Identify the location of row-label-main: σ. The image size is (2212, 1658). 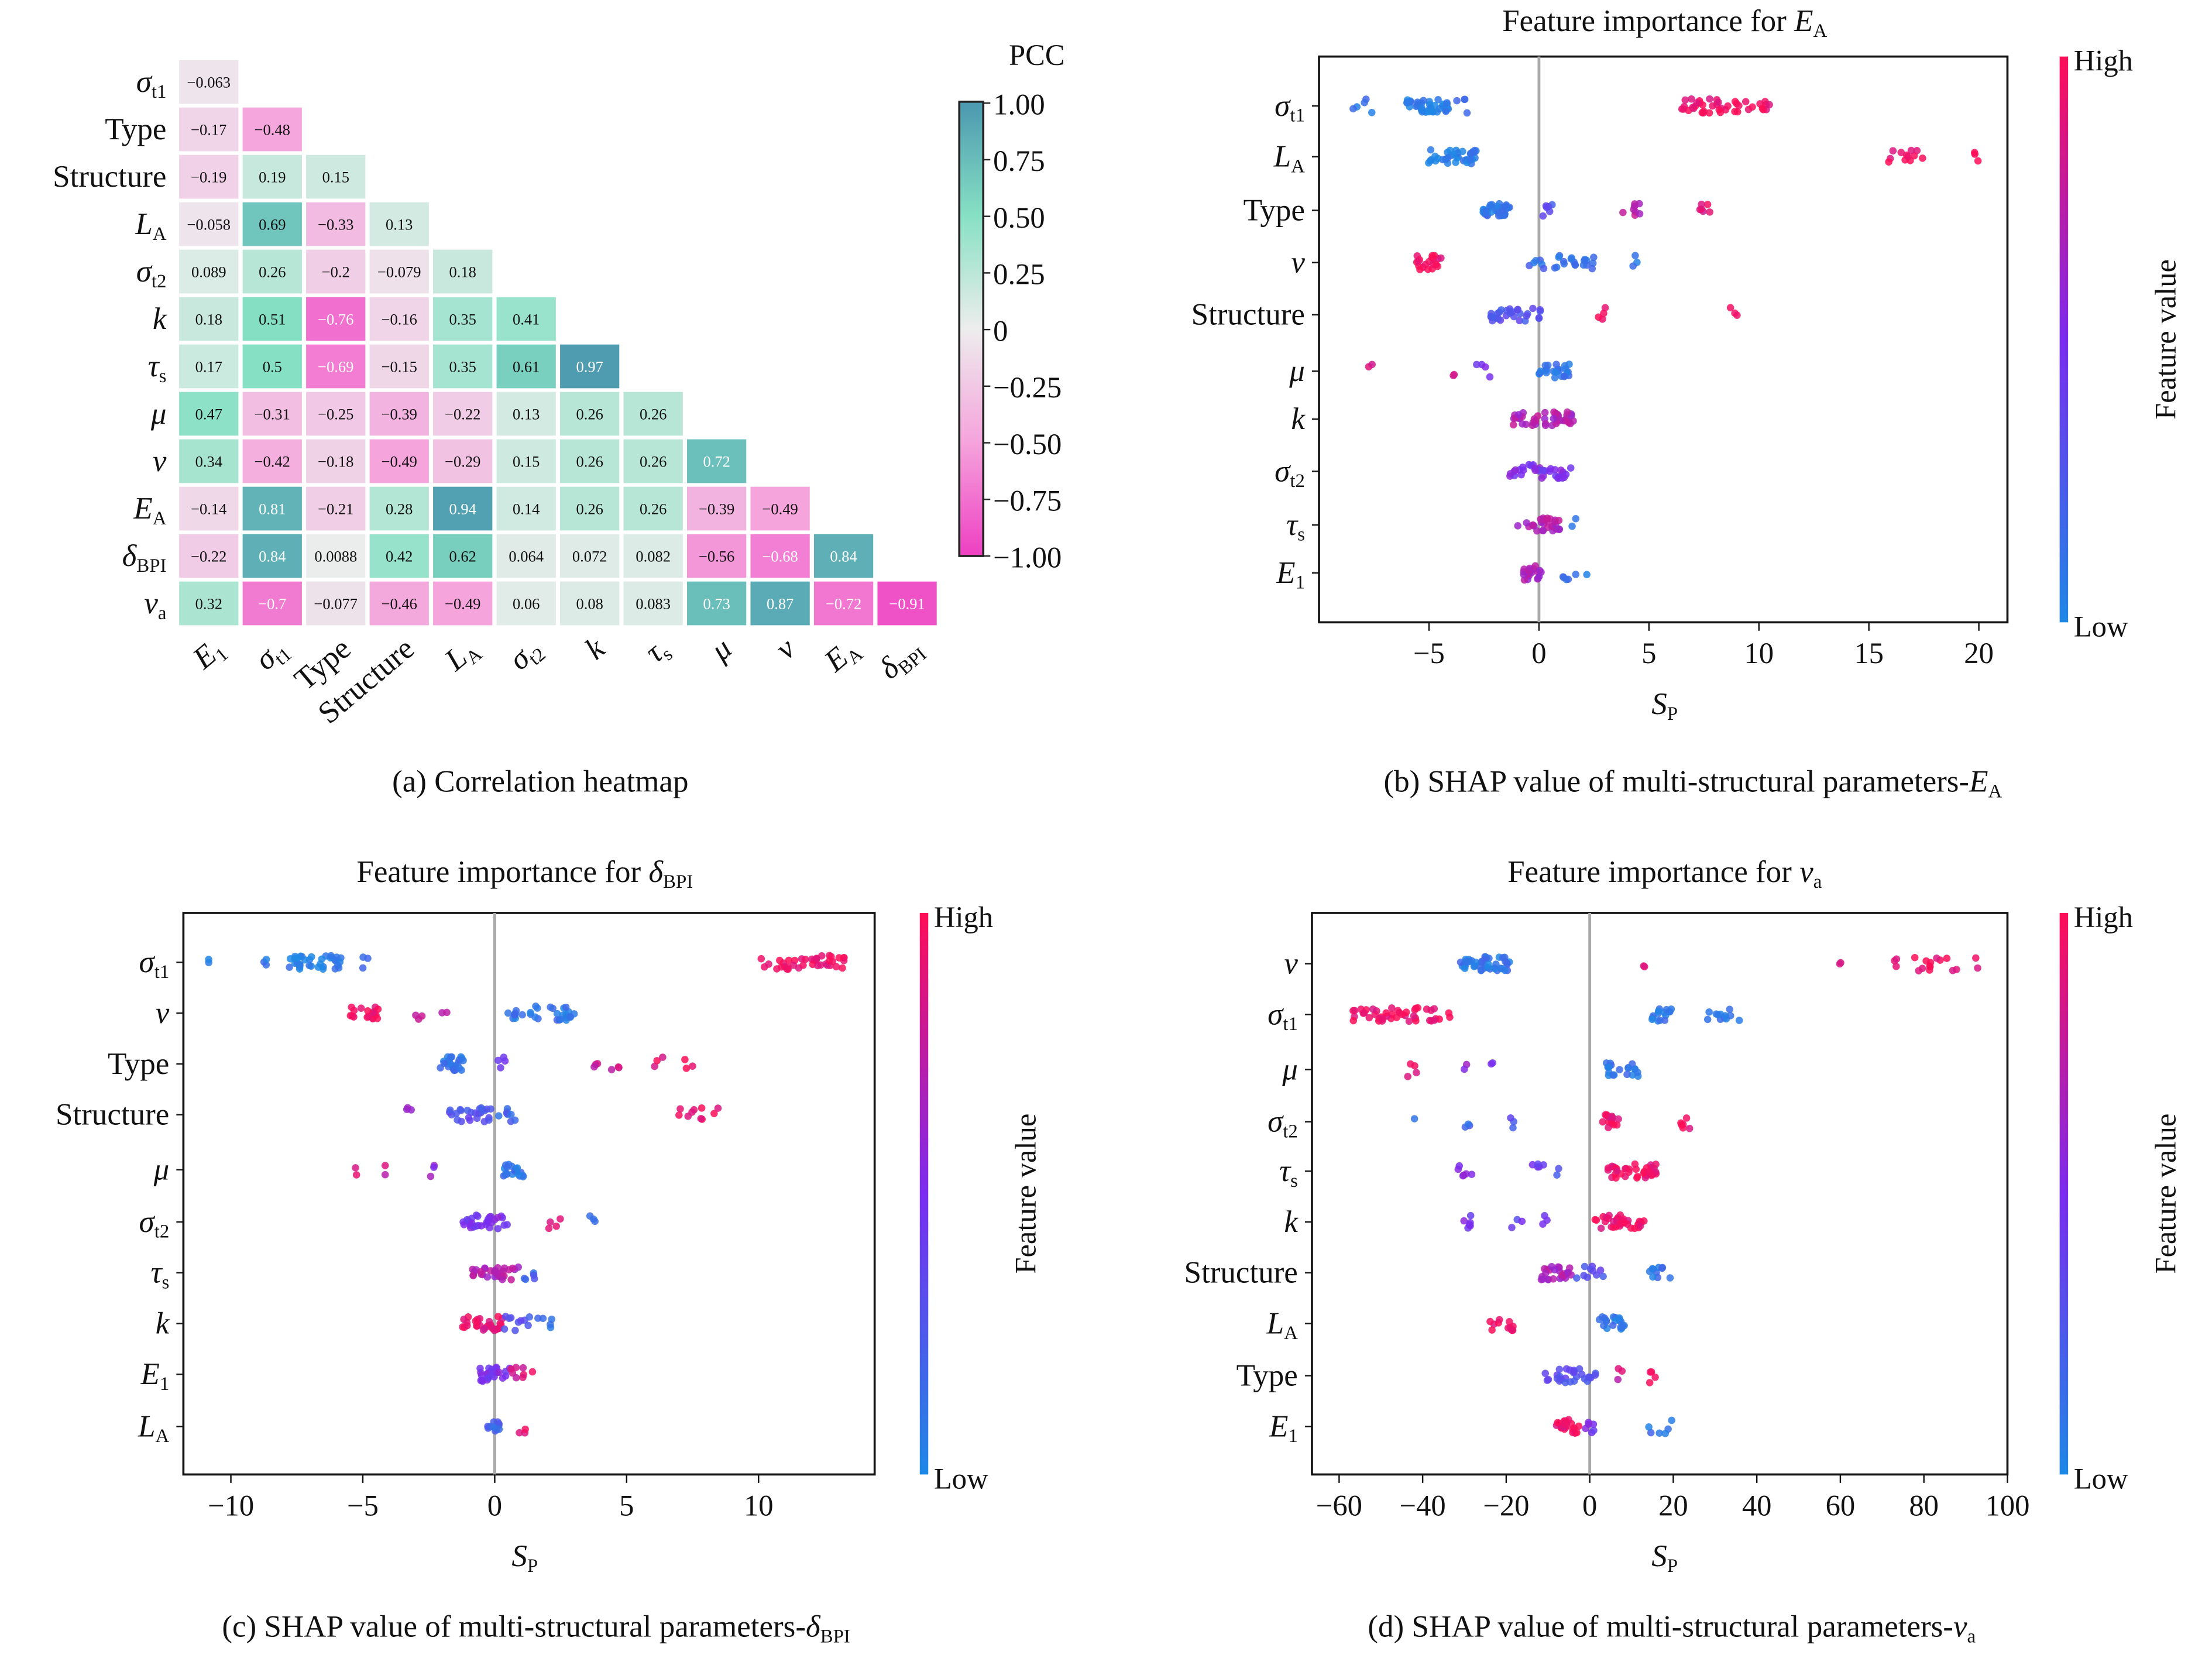
(144, 272).